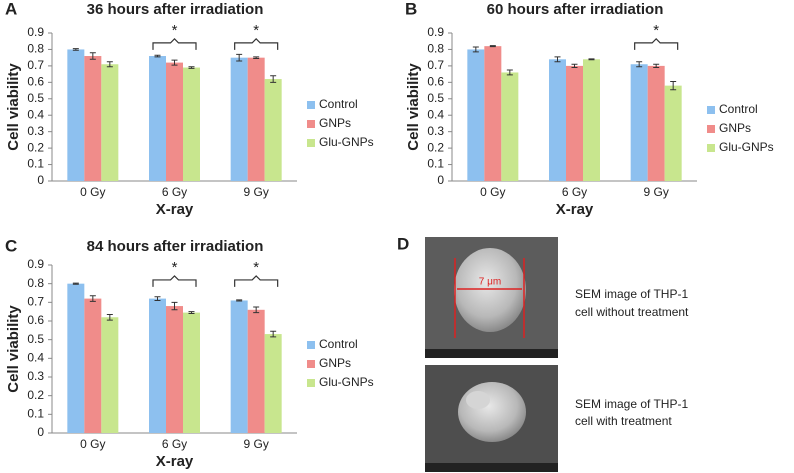 The image size is (794, 473). Describe the element at coordinates (491, 297) in the screenshot. I see `sem-image: 7 μm` at that location.